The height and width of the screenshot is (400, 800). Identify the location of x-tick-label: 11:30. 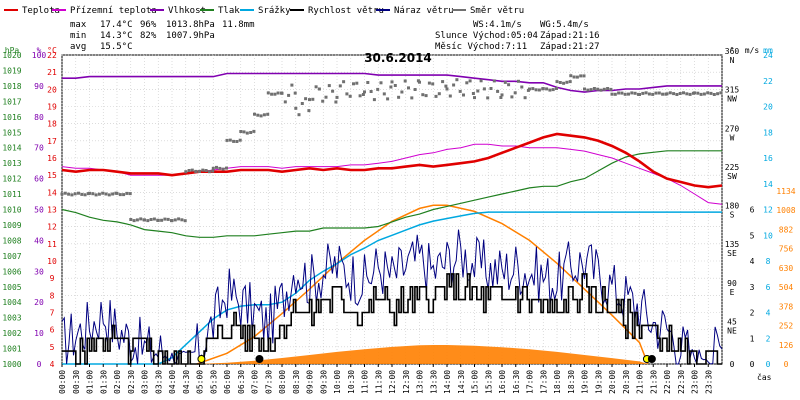
(378, 382).